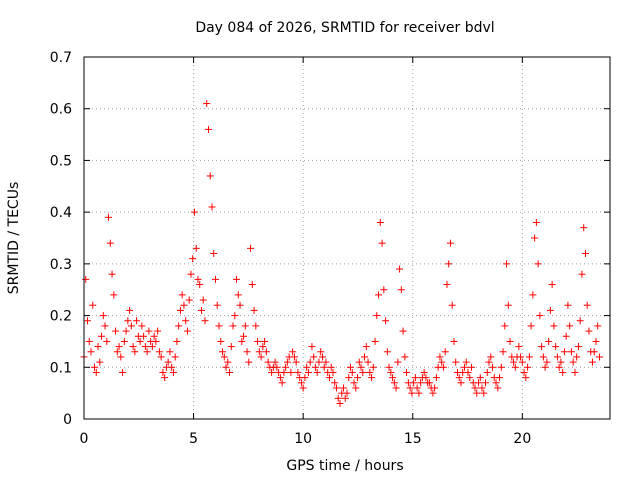  I want to click on y-tick-label: 0.5, so click(61, 161).